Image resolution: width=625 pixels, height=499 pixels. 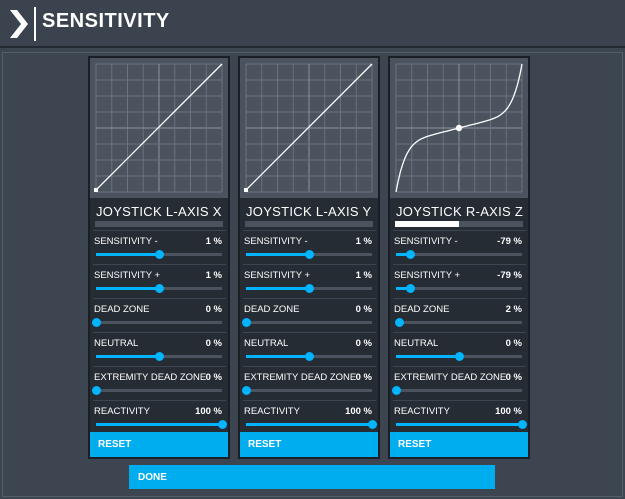 What do you see at coordinates (459, 313) in the screenshot?
I see `setting-row: DEAD ZONE 2 %` at bounding box center [459, 313].